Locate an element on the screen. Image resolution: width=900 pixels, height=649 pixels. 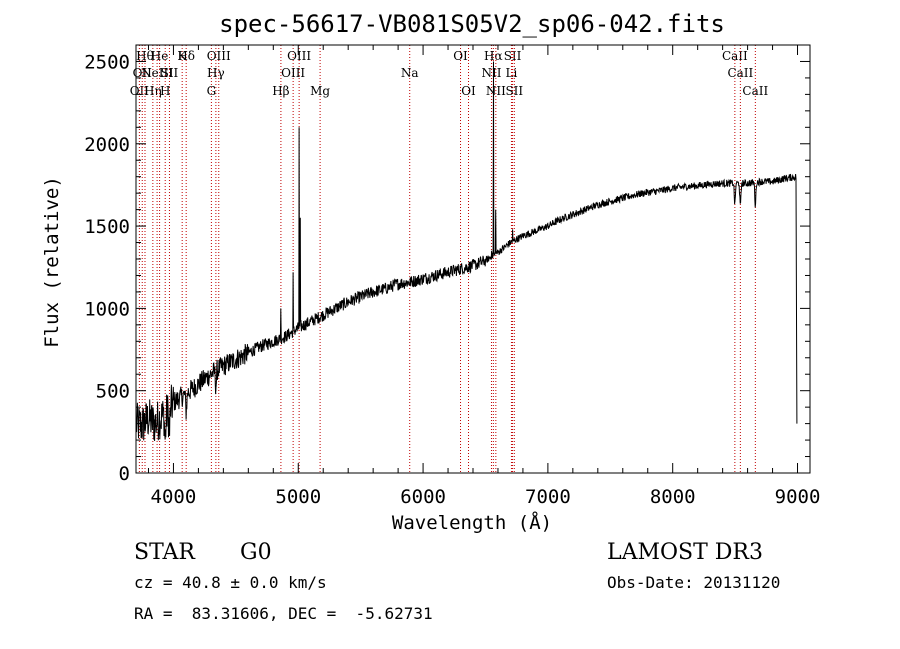
x-axis-label: Wavelength (Å) is located at coordinates (472, 522).